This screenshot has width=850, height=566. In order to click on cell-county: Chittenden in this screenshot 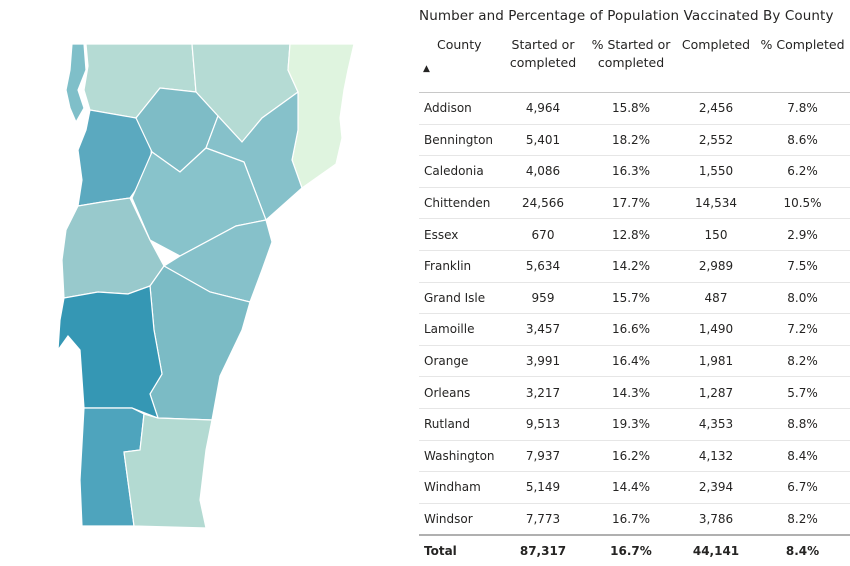, I will do `click(460, 203)`.